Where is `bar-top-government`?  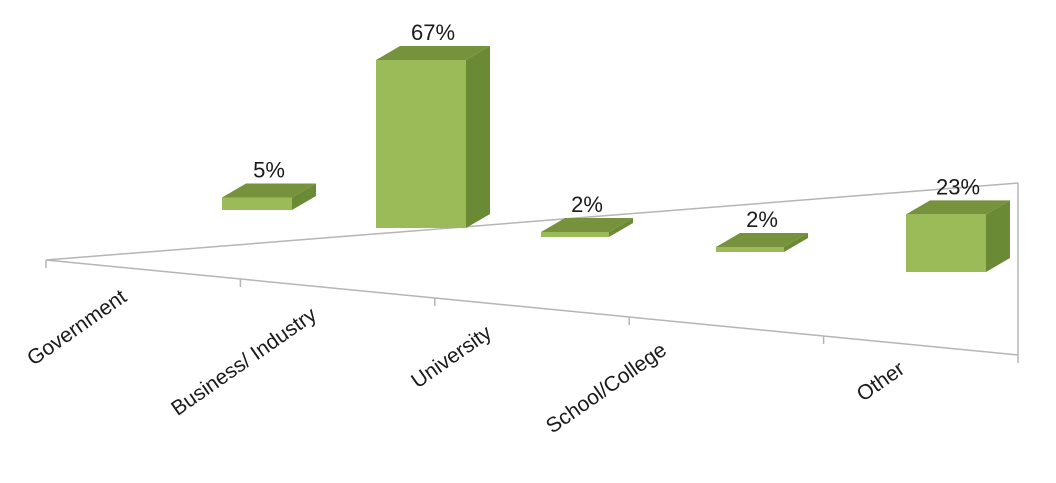 bar-top-government is located at coordinates (269, 190).